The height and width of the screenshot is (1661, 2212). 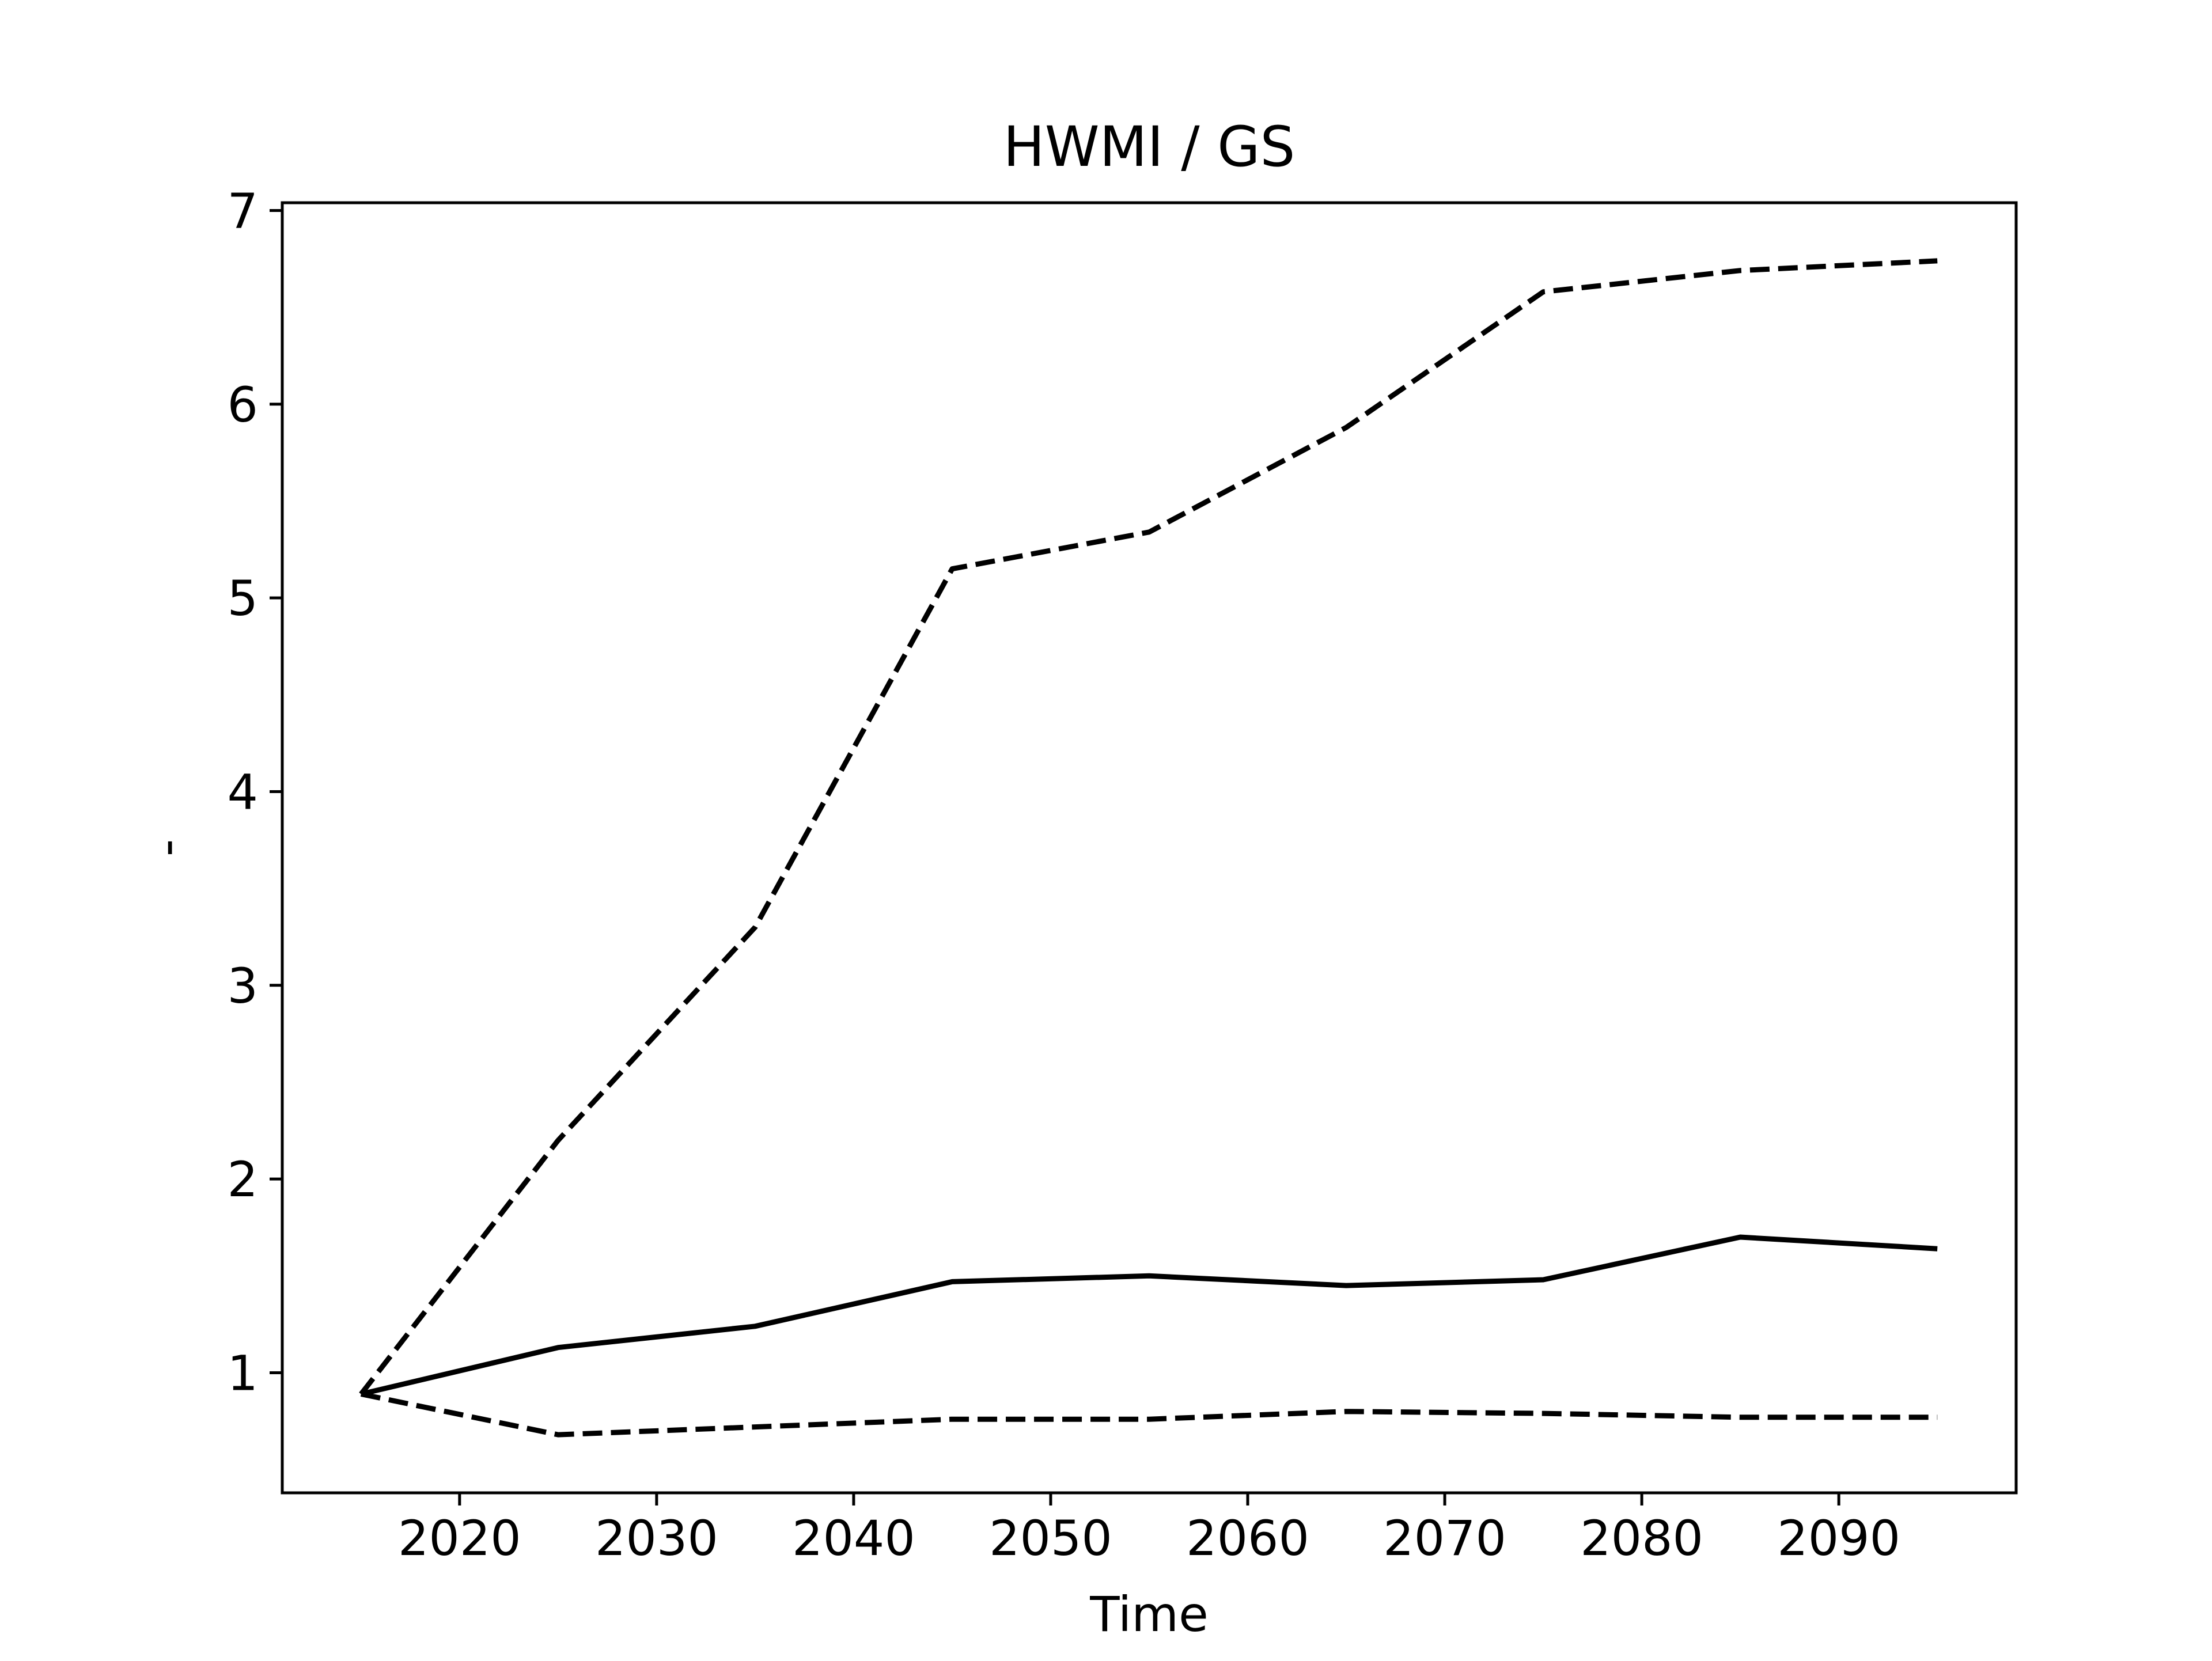 What do you see at coordinates (166, 847) in the screenshot?
I see `y-axis-label: -` at bounding box center [166, 847].